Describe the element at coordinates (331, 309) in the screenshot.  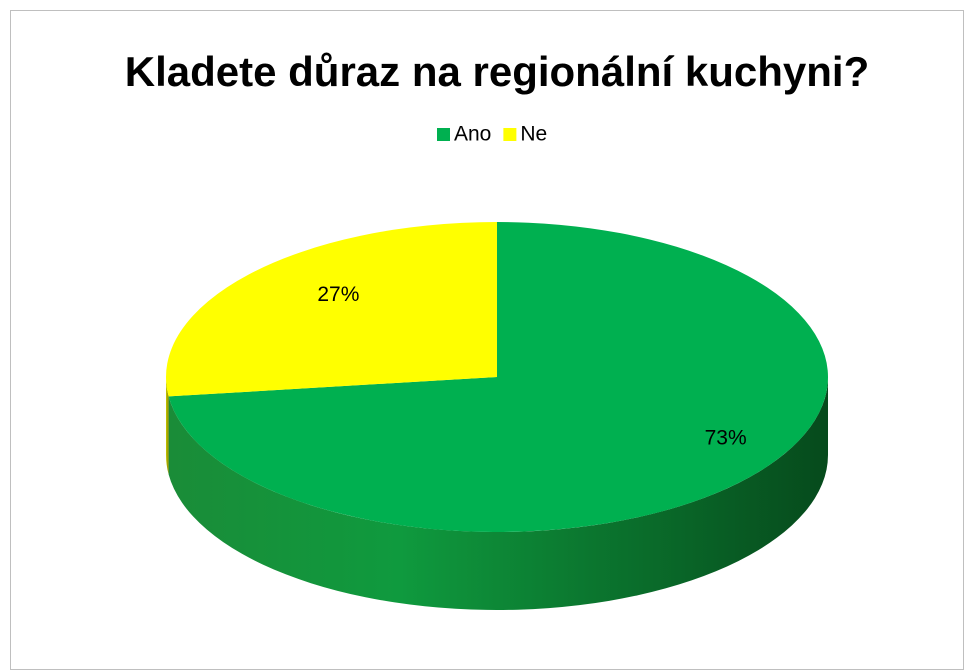
I see `slice` at that location.